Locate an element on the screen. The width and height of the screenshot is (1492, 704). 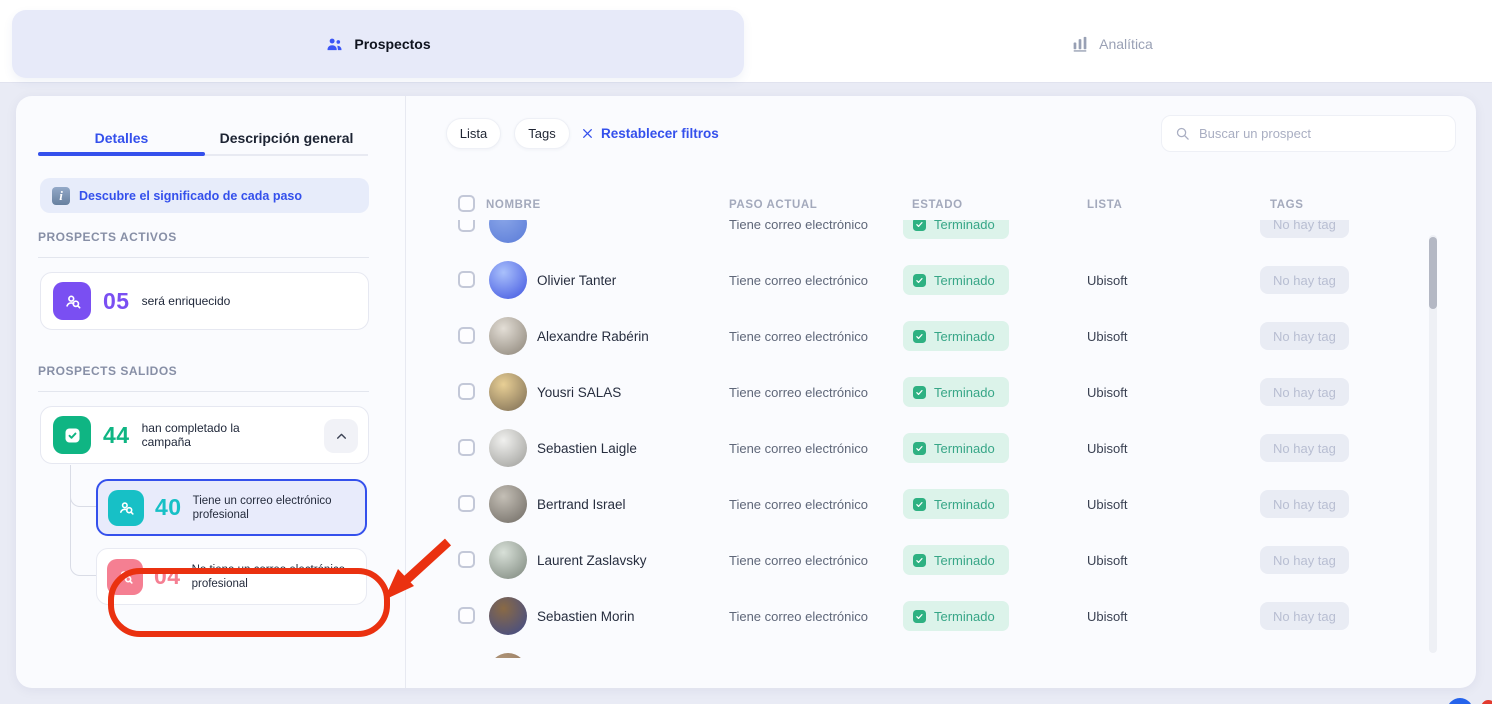
tab-prospectos: Prospectos is located at coordinates (378, 44).